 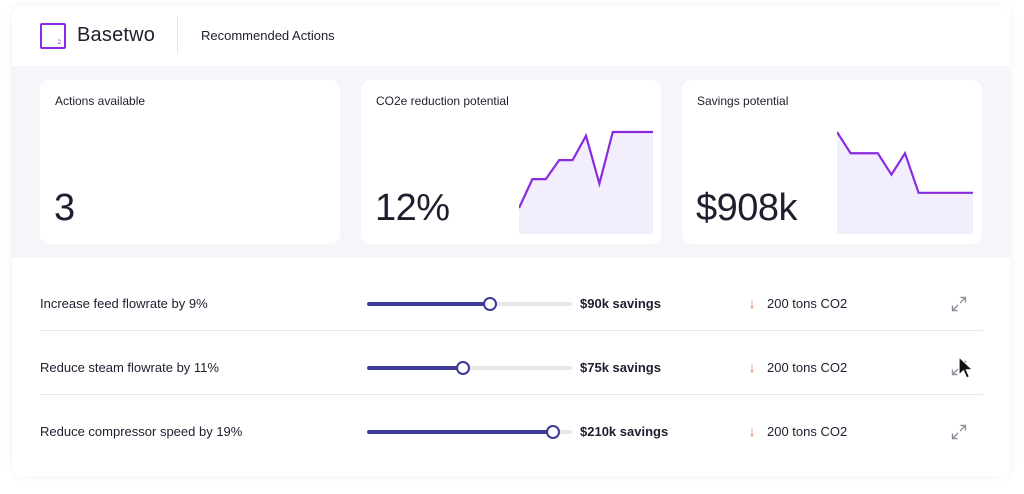 What do you see at coordinates (442, 101) in the screenshot?
I see `card-label: CO2e reduction potential` at bounding box center [442, 101].